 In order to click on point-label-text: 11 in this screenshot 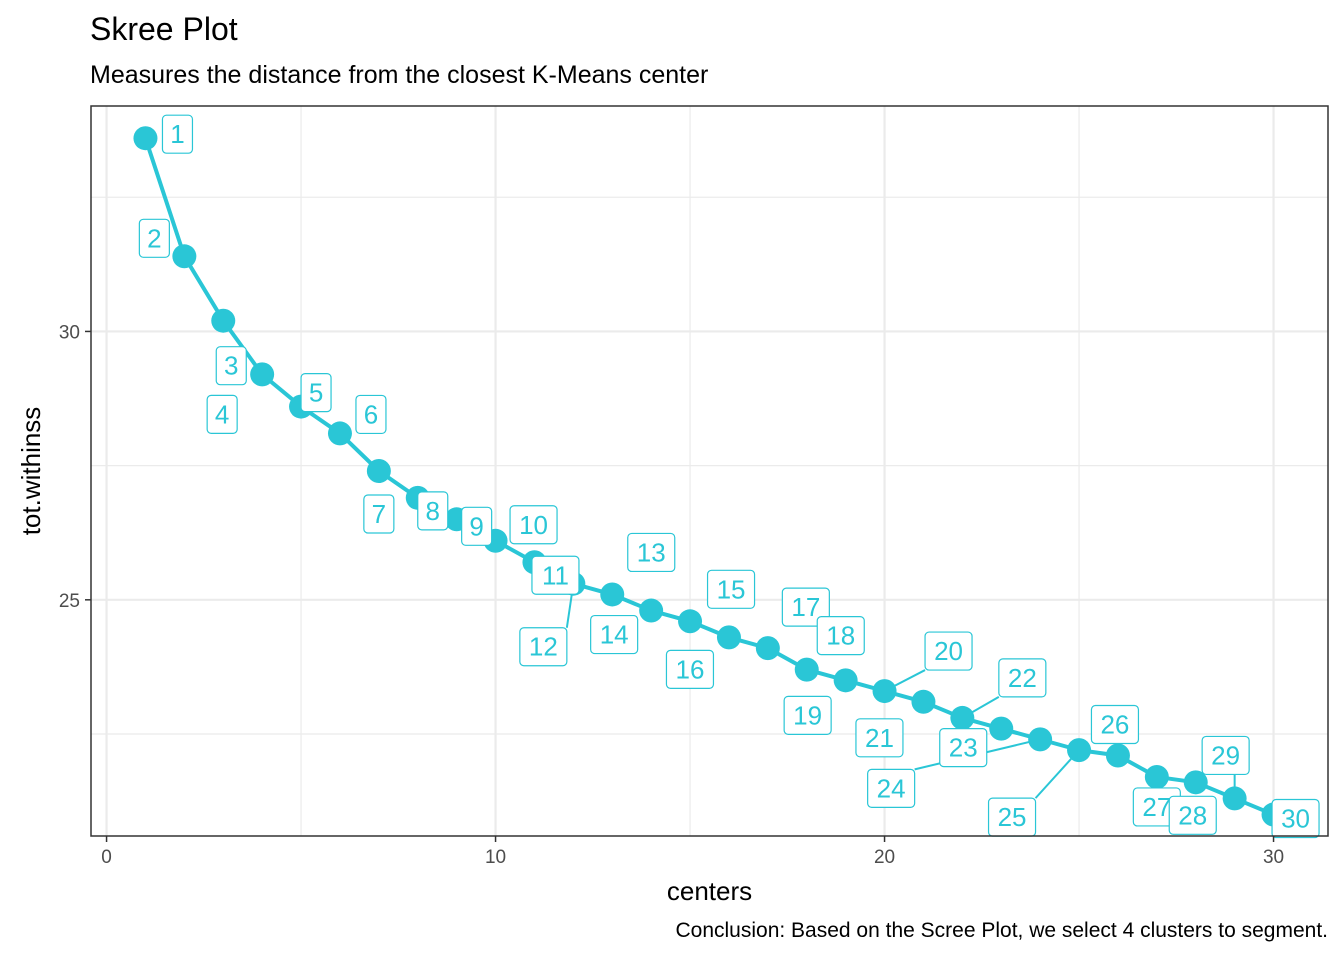, I will do `click(555, 575)`.